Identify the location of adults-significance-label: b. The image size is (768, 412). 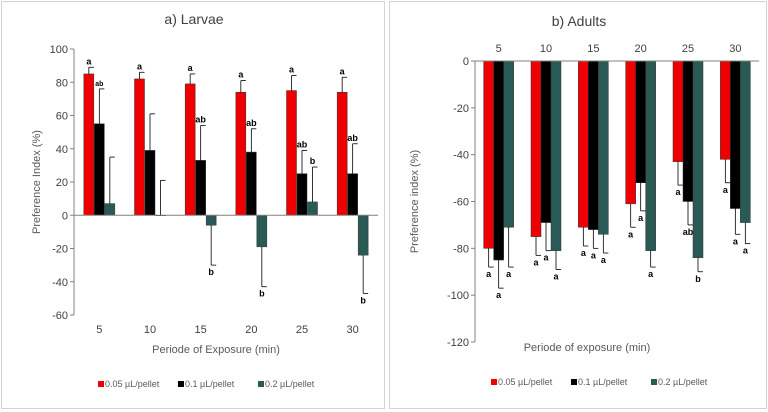
(698, 279).